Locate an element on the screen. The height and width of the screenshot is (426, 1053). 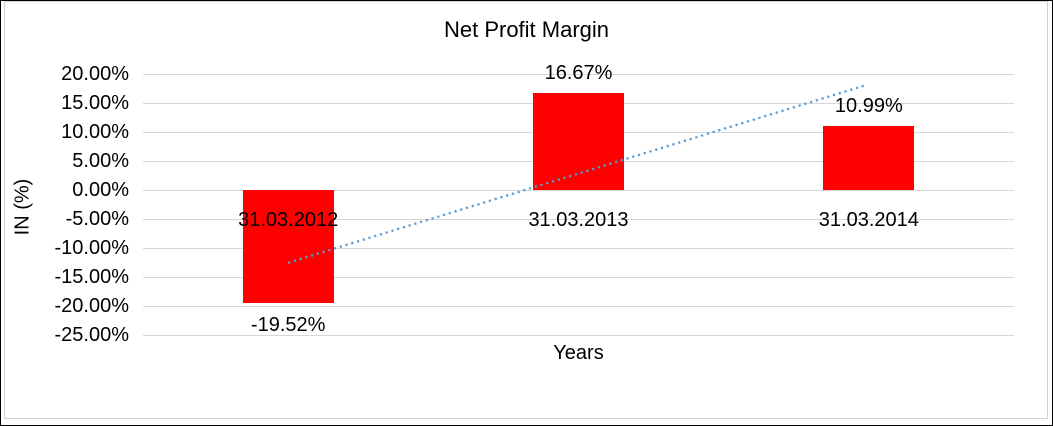
y-tick-label: 20.00% is located at coordinates (95, 74).